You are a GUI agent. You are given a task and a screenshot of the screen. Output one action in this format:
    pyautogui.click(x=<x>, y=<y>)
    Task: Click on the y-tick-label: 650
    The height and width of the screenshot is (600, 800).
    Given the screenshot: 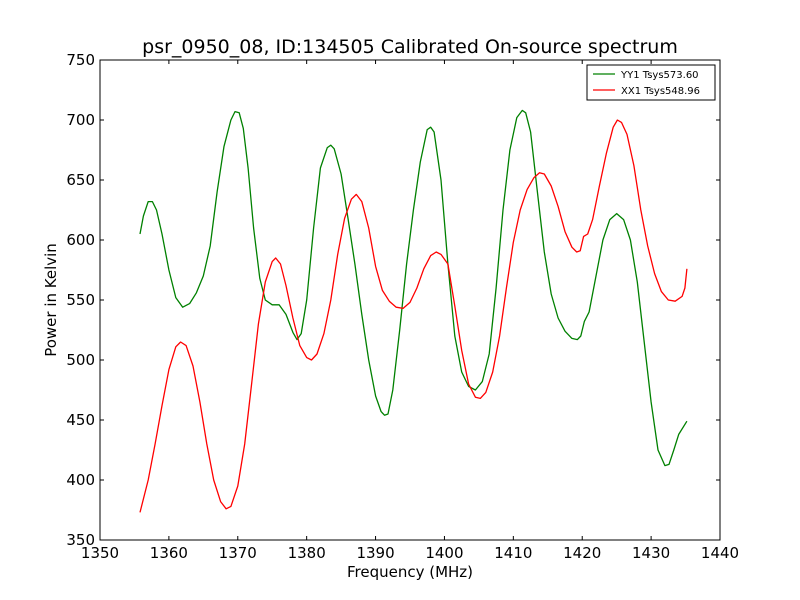 What is the action you would take?
    pyautogui.click(x=80, y=180)
    